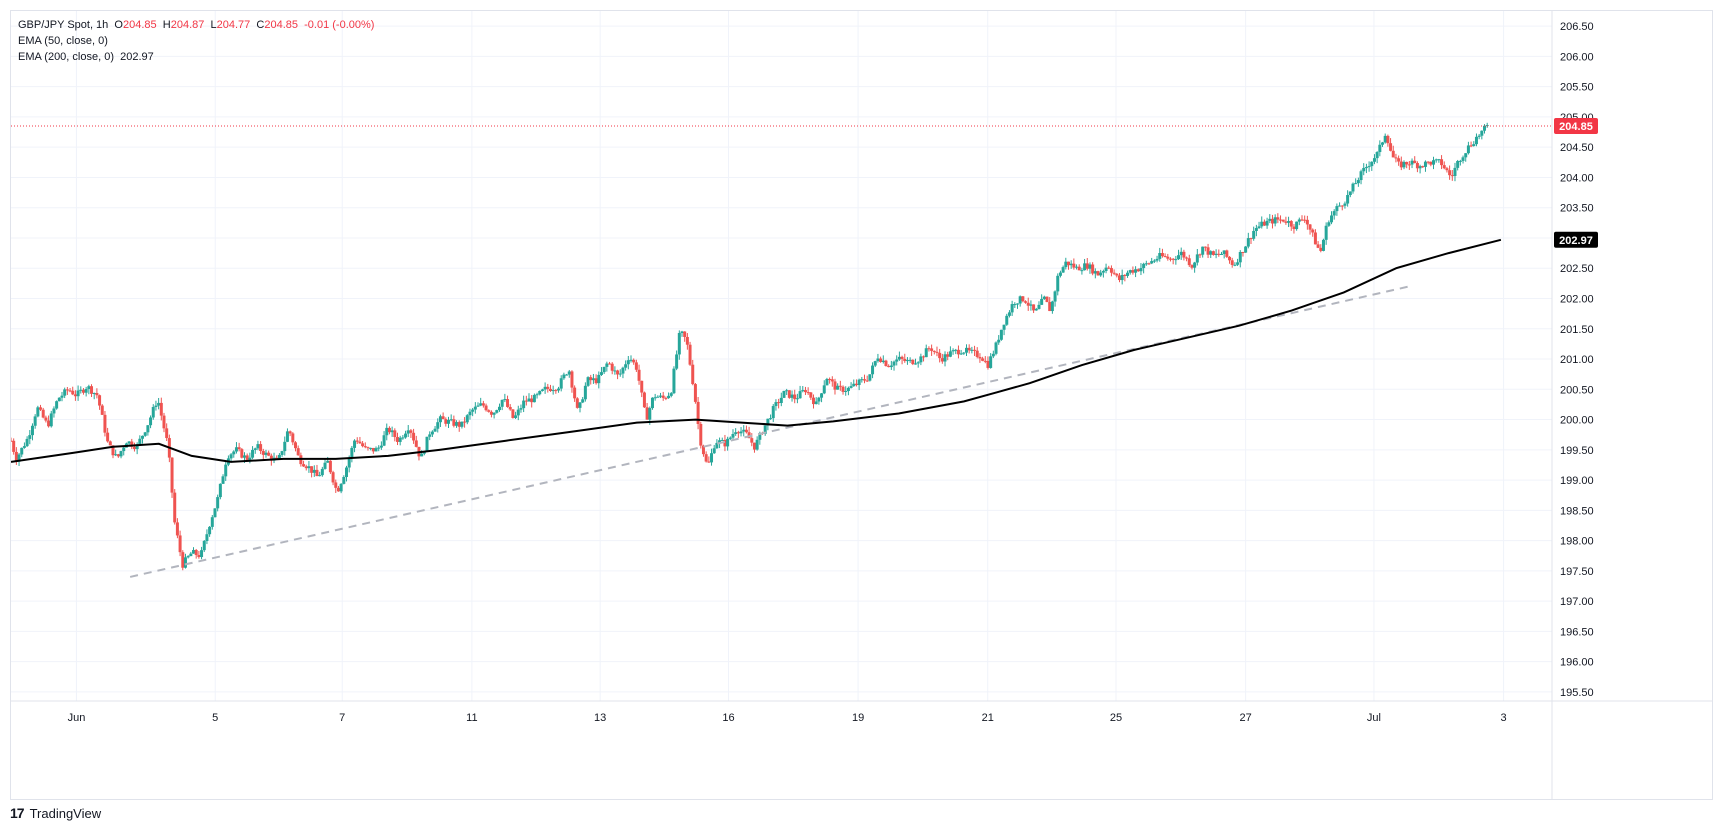 The width and height of the screenshot is (1723, 835). I want to click on legend-ema200-row: EMA (200, close, 0) 202.97, so click(196, 57).